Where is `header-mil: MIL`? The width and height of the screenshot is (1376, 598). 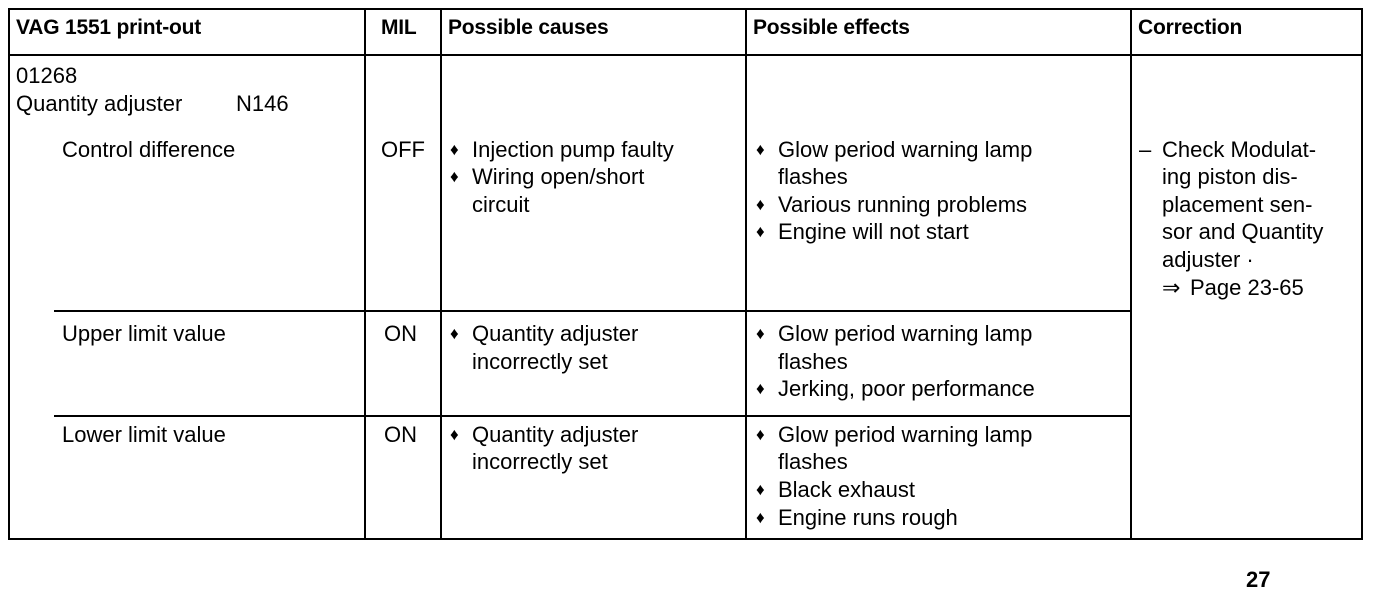 header-mil: MIL is located at coordinates (399, 27).